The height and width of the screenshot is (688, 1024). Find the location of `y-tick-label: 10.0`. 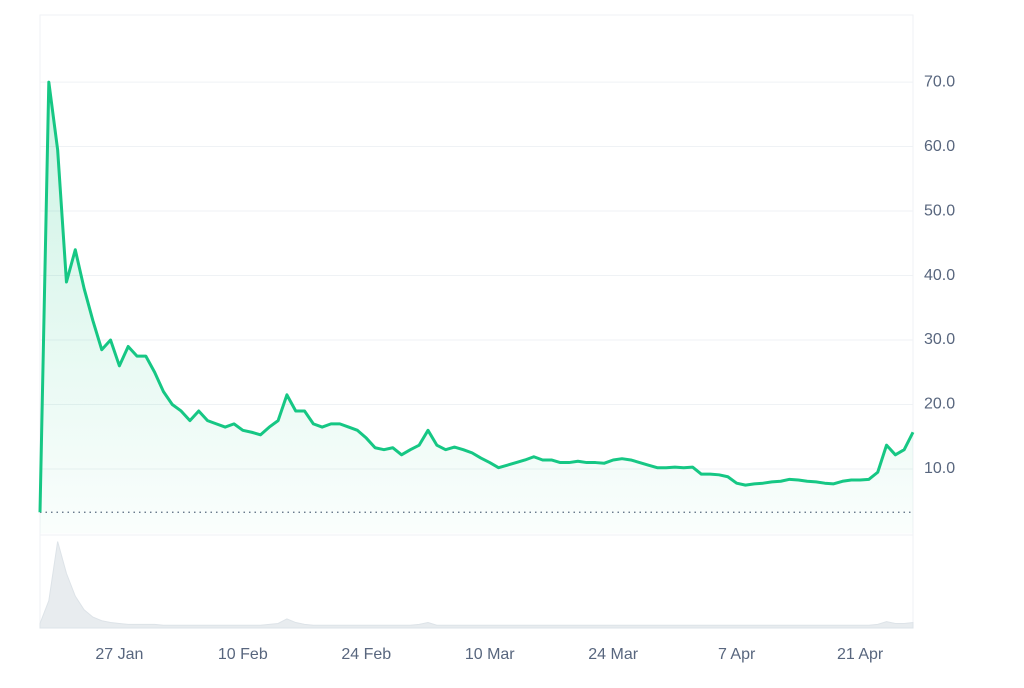

y-tick-label: 10.0 is located at coordinates (939, 468).